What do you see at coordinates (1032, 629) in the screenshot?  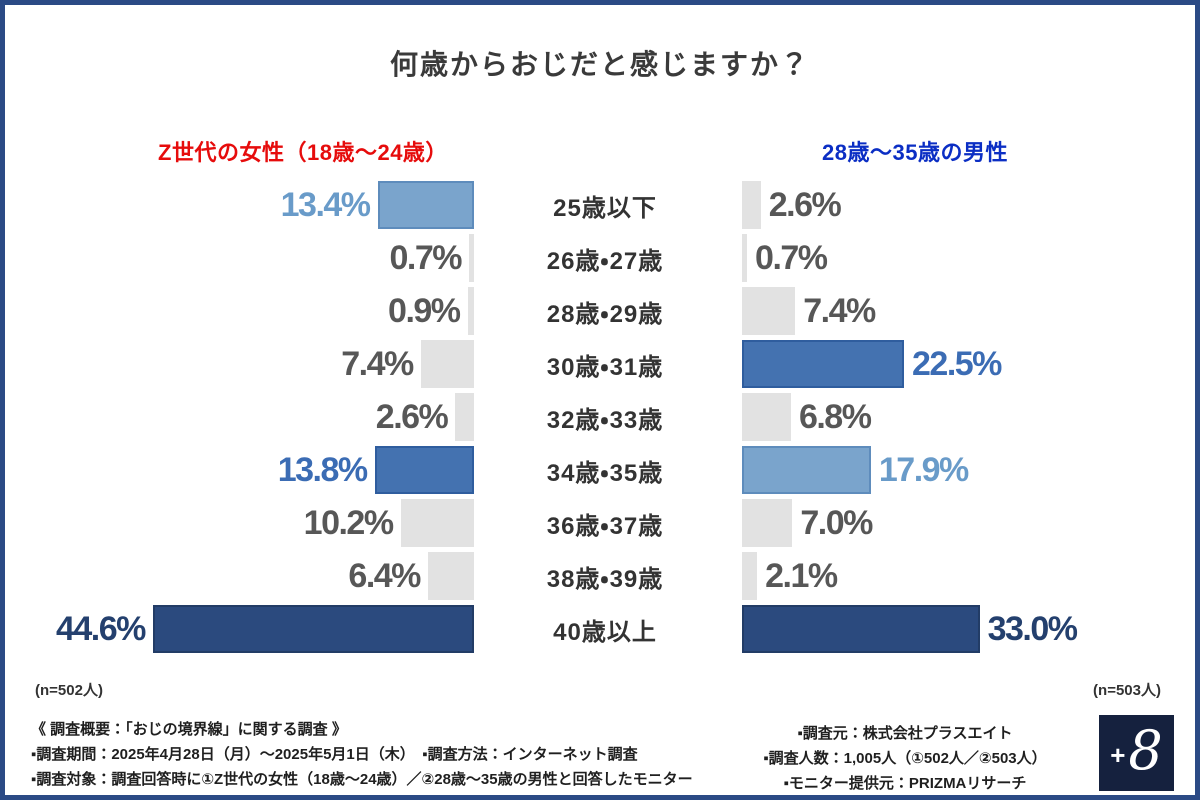 I see `right-value-label: 33.0%` at bounding box center [1032, 629].